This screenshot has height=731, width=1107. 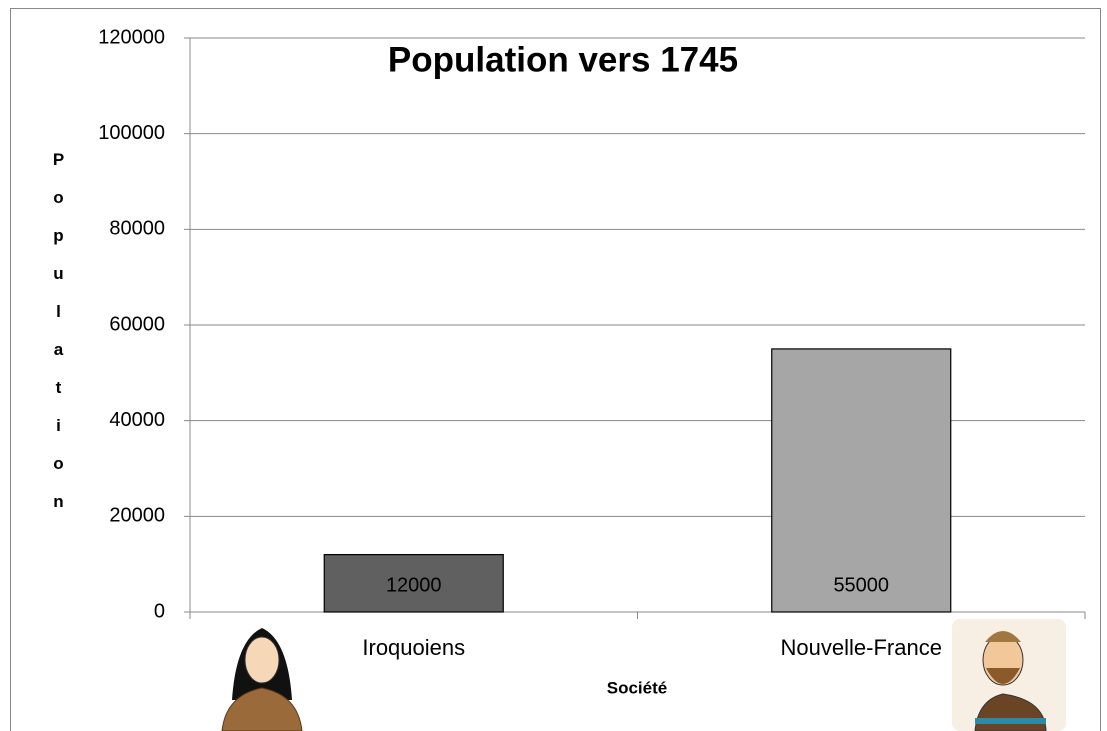 What do you see at coordinates (1009, 675) in the screenshot?
I see `colon-icon` at bounding box center [1009, 675].